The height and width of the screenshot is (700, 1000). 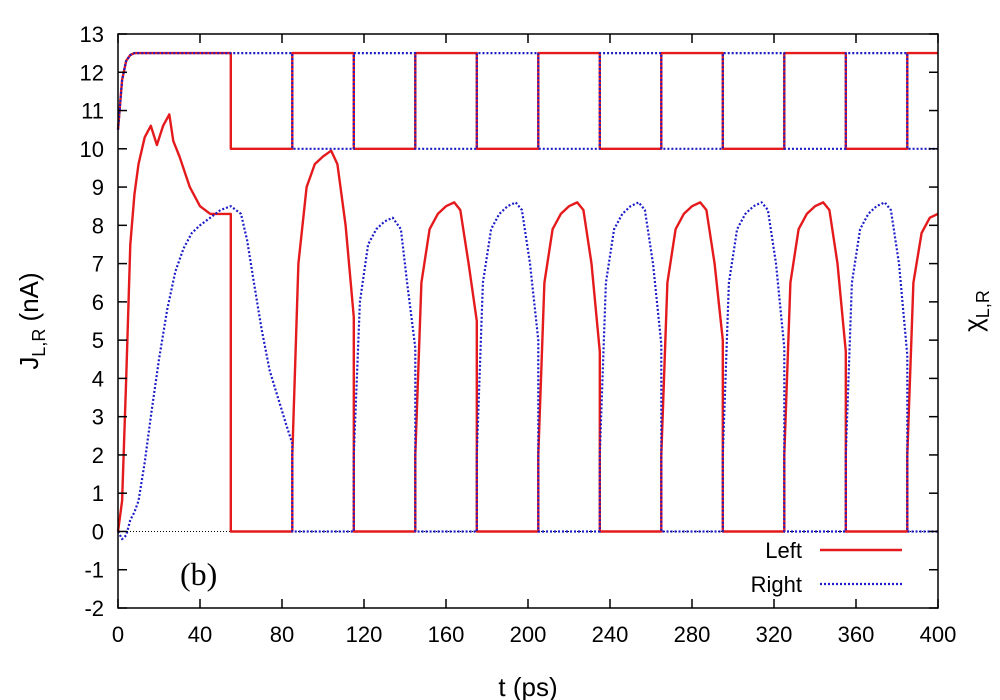 I want to click on y-tick-label: -2, so click(x=94, y=608).